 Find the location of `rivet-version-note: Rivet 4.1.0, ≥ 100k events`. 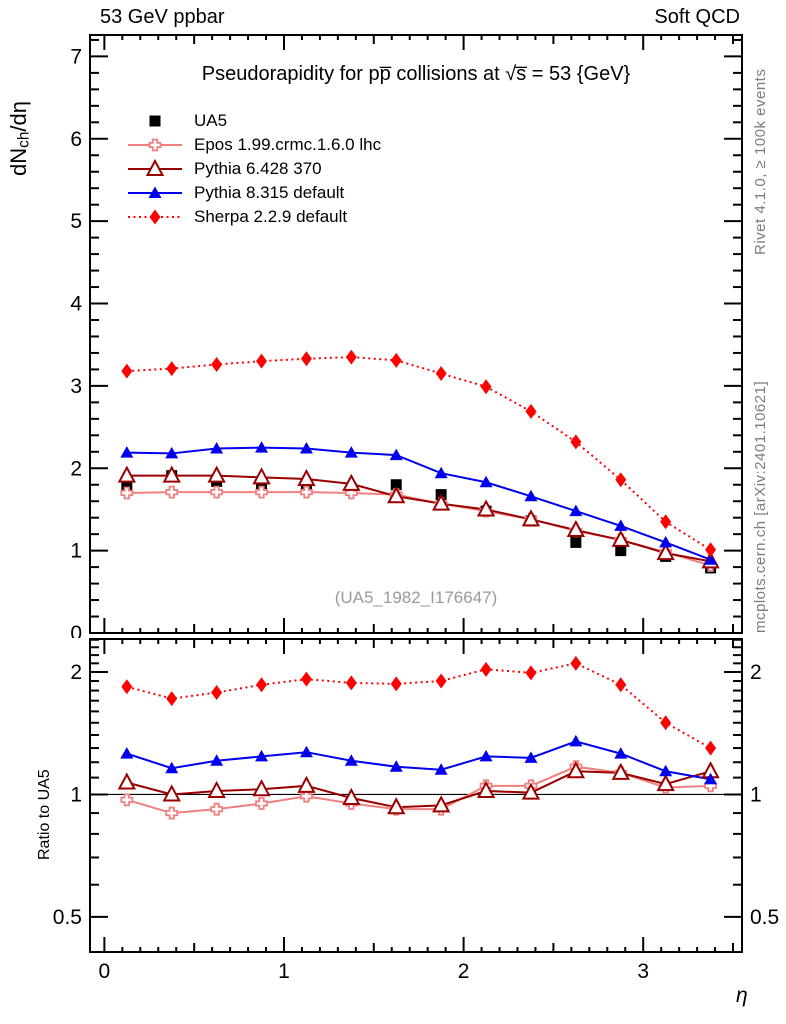

rivet-version-note: Rivet 4.1.0, ≥ 100k events is located at coordinates (760, 161).